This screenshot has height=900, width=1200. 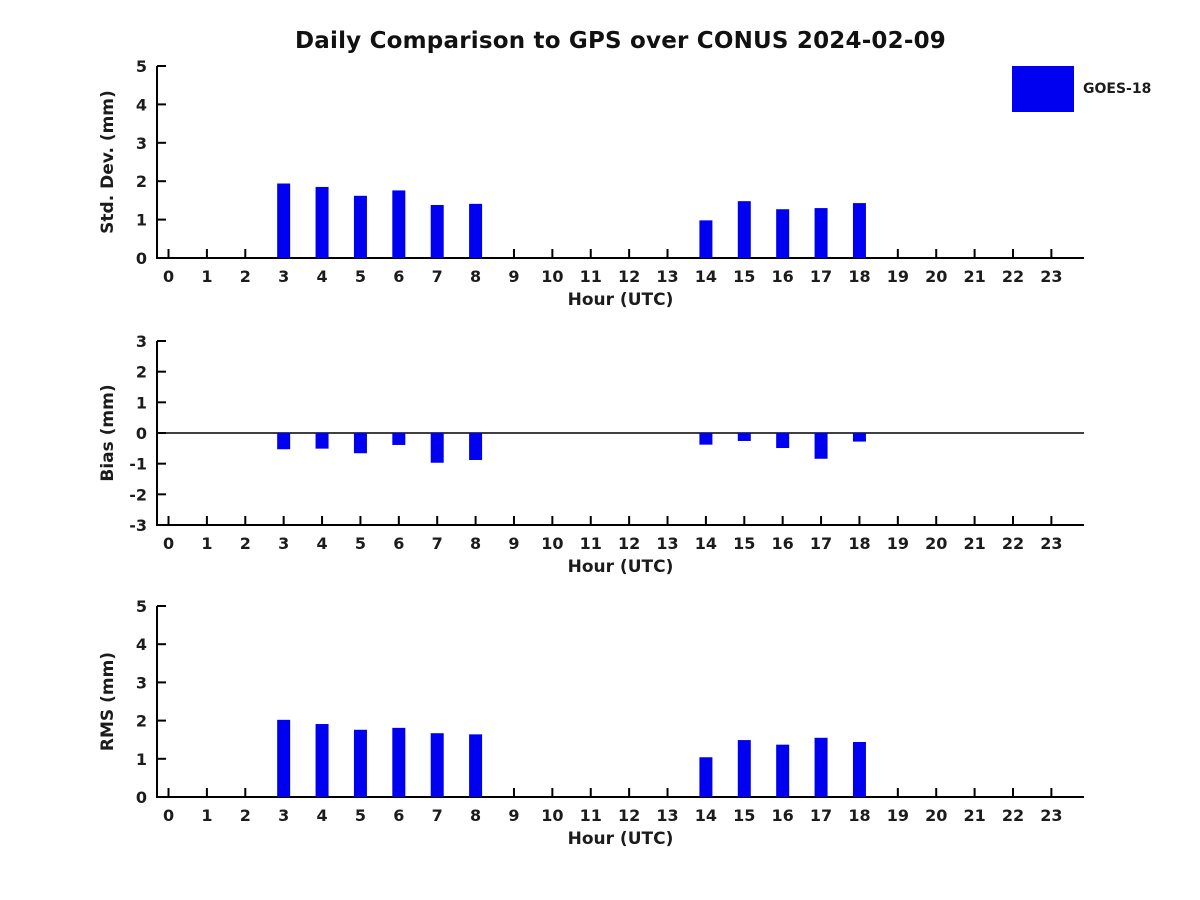 What do you see at coordinates (108, 701) in the screenshot?
I see `y-axis-label: RMS (mm)` at bounding box center [108, 701].